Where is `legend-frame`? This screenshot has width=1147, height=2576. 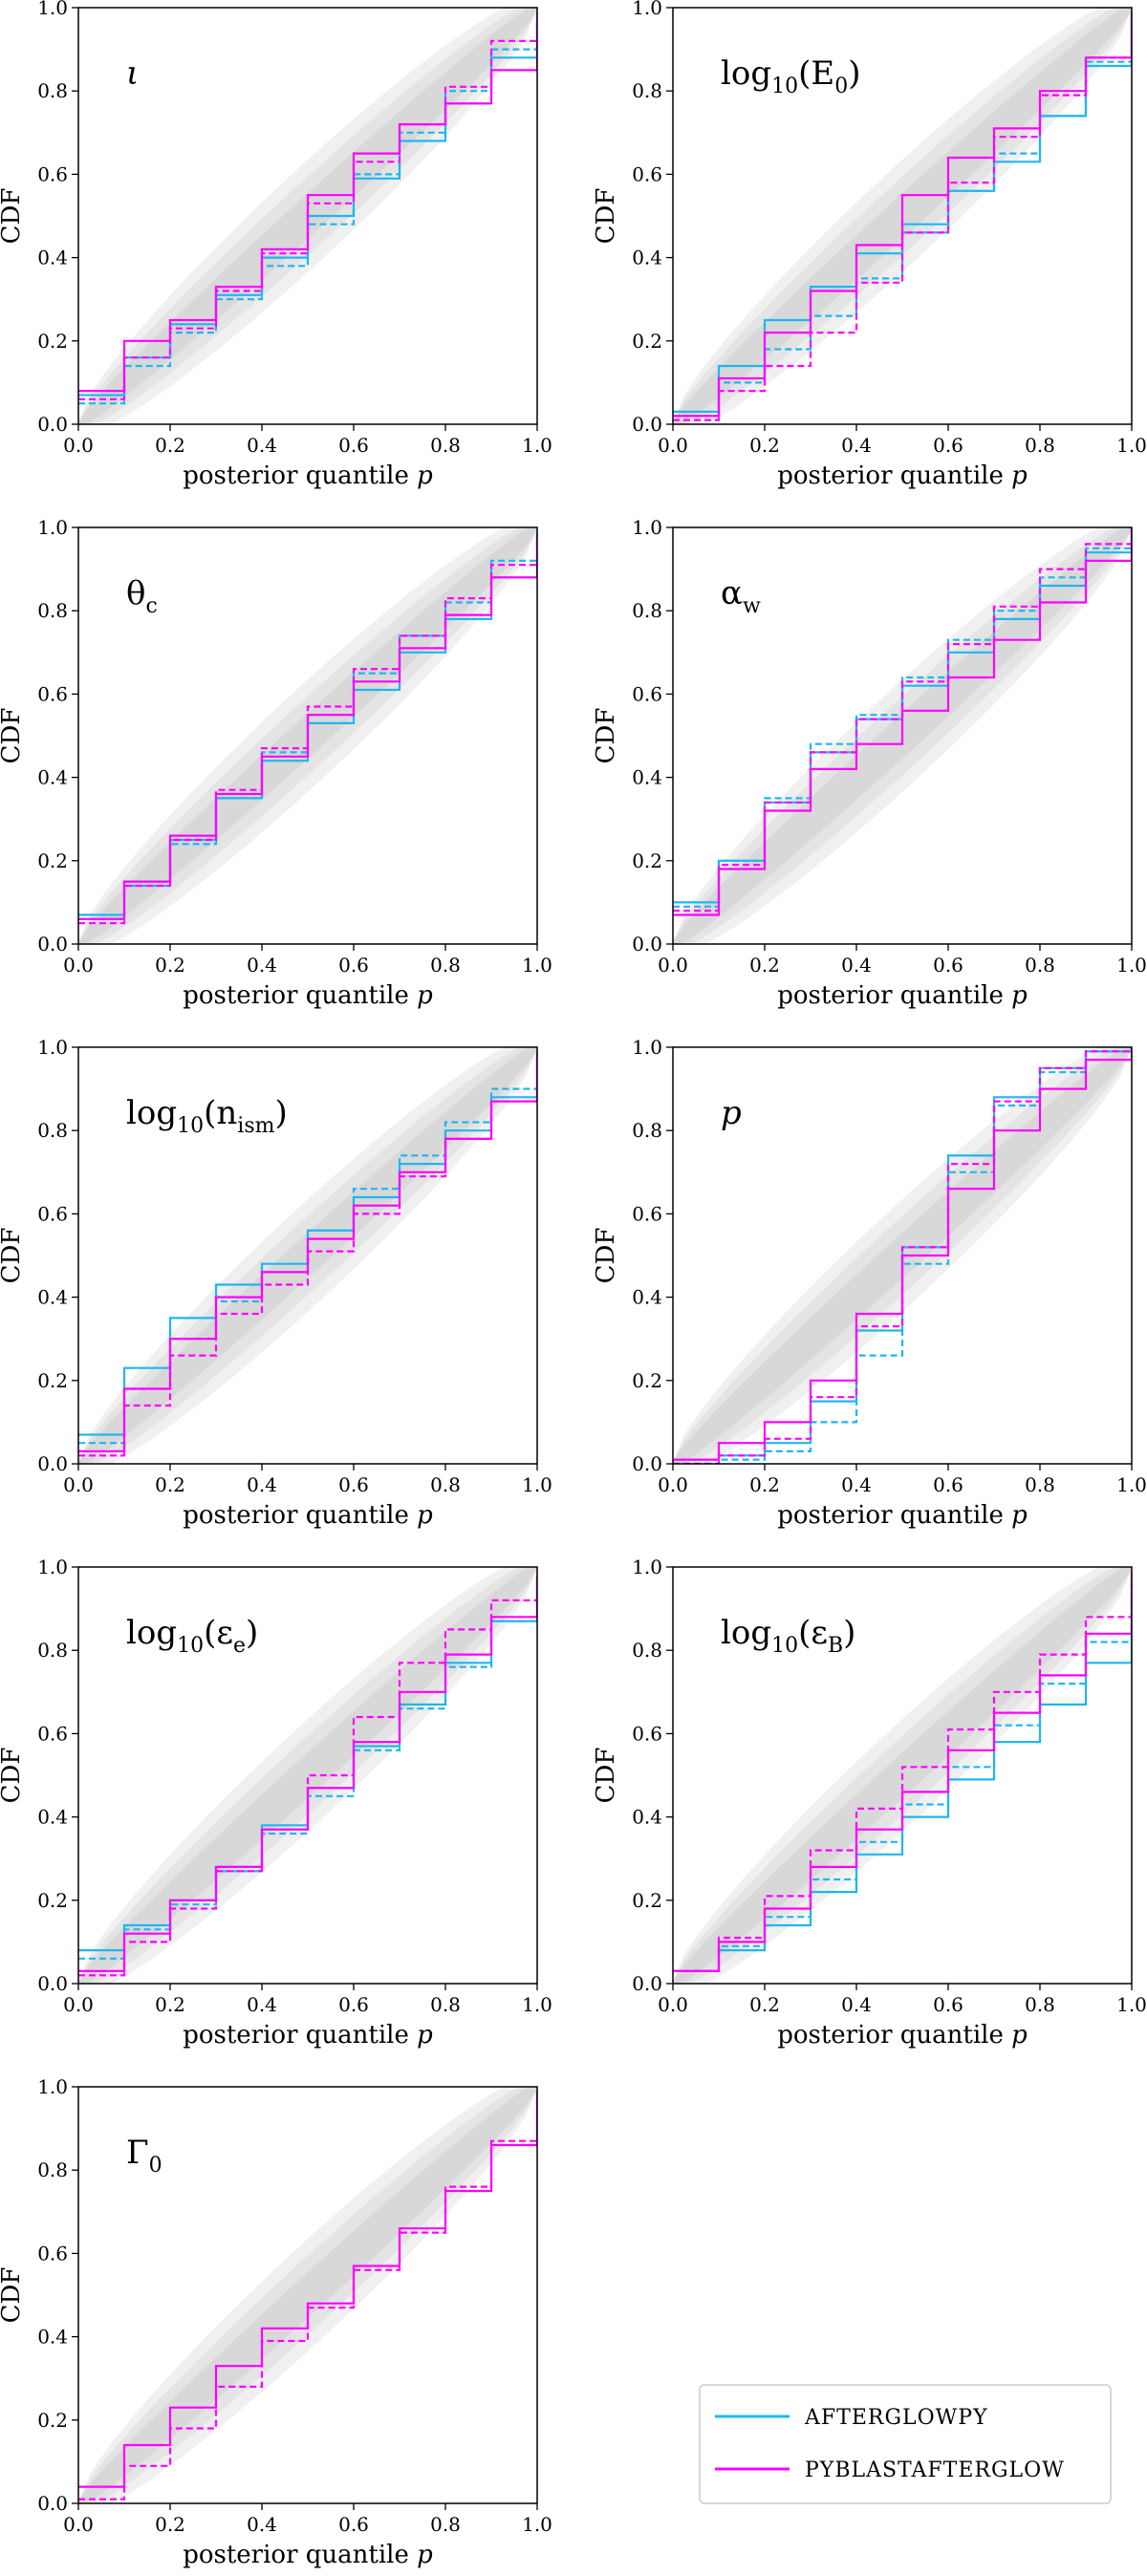
legend-frame is located at coordinates (905, 2444).